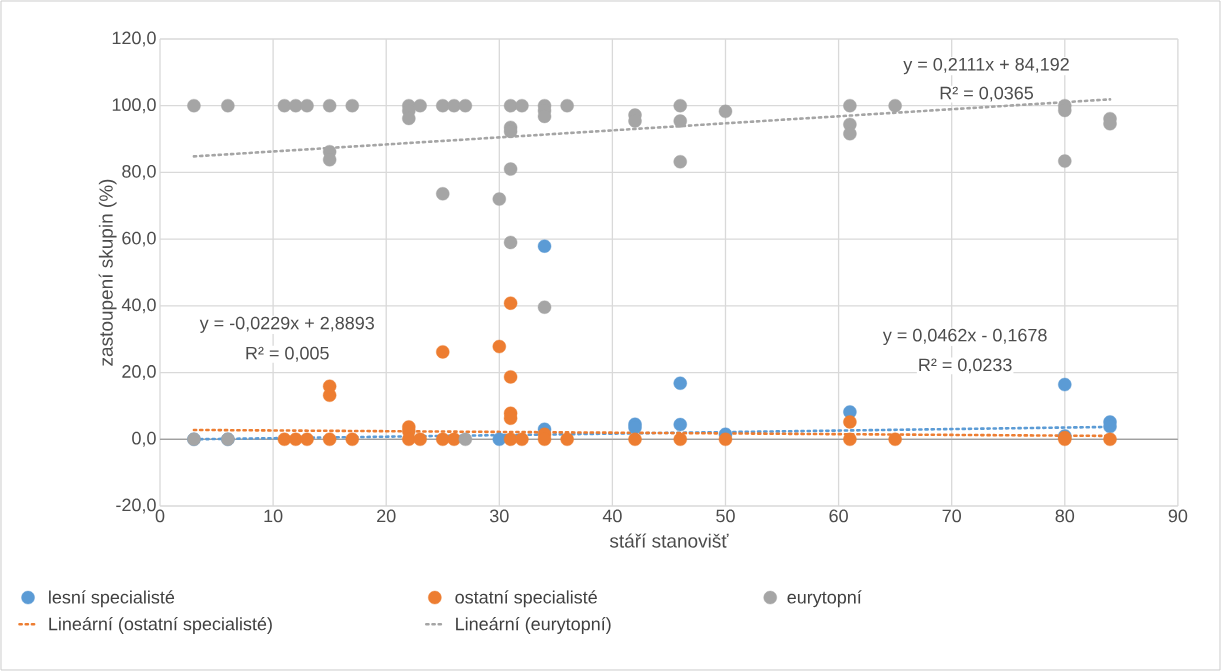 Image resolution: width=1221 pixels, height=671 pixels. I want to click on annotation: y = 0,2111x + 84,192, so click(986, 66).